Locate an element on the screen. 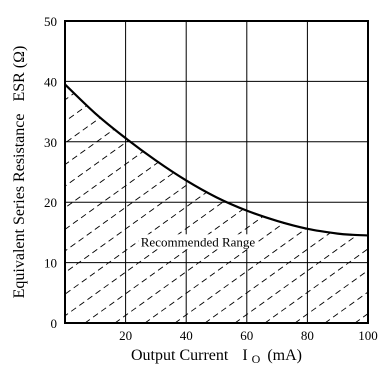 The height and width of the screenshot is (369, 378). x-tick-labels: 20 40 60 80 100 is located at coordinates (248, 335).